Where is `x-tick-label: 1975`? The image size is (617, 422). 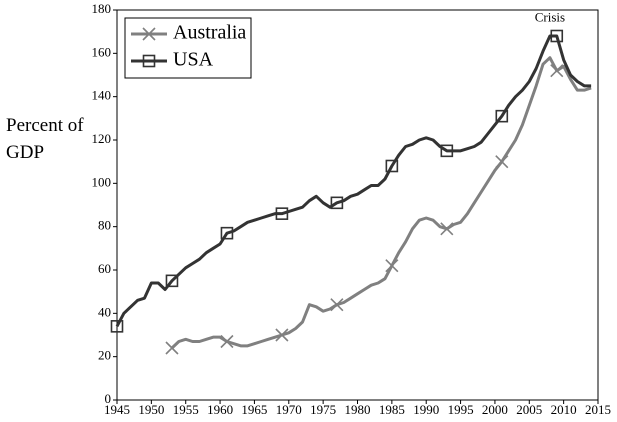
x-tick-label: 1975 is located at coordinates (323, 409).